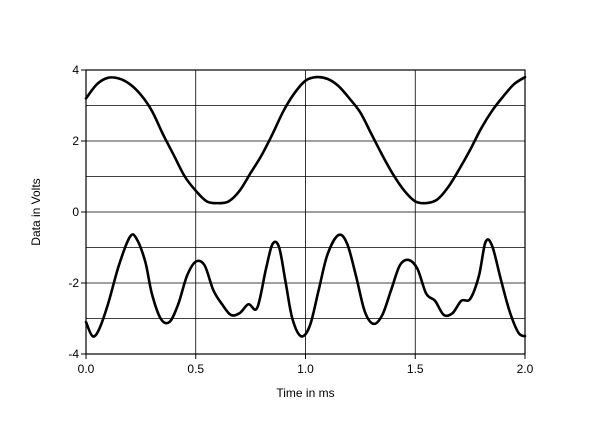  Describe the element at coordinates (305, 369) in the screenshot. I see `x-tick-label-2: 1.0` at that location.